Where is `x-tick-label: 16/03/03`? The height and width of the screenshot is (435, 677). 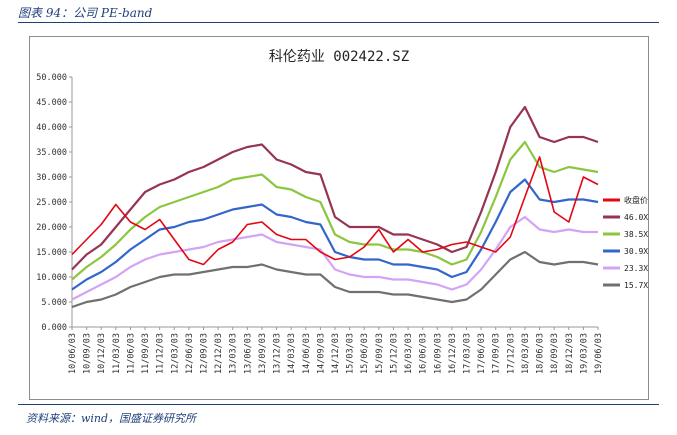
x-tick-label: 16/03/03 is located at coordinates (409, 353).